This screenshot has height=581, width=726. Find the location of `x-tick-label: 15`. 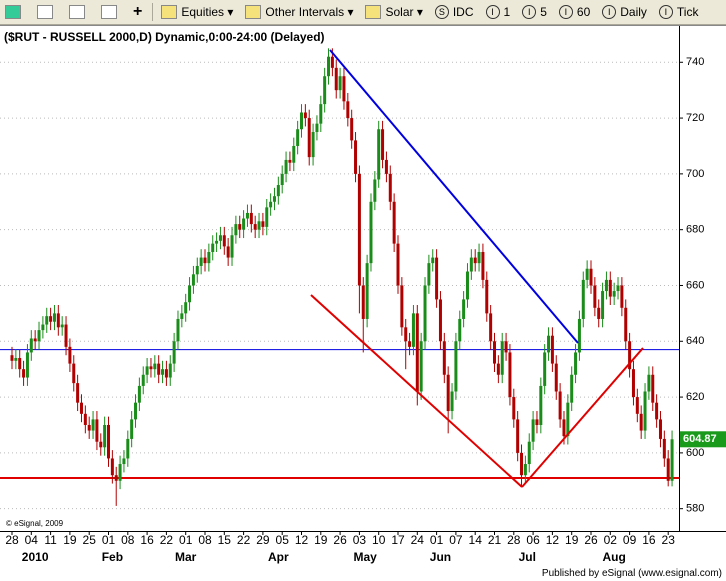

x-tick-label: 15 is located at coordinates (225, 540).